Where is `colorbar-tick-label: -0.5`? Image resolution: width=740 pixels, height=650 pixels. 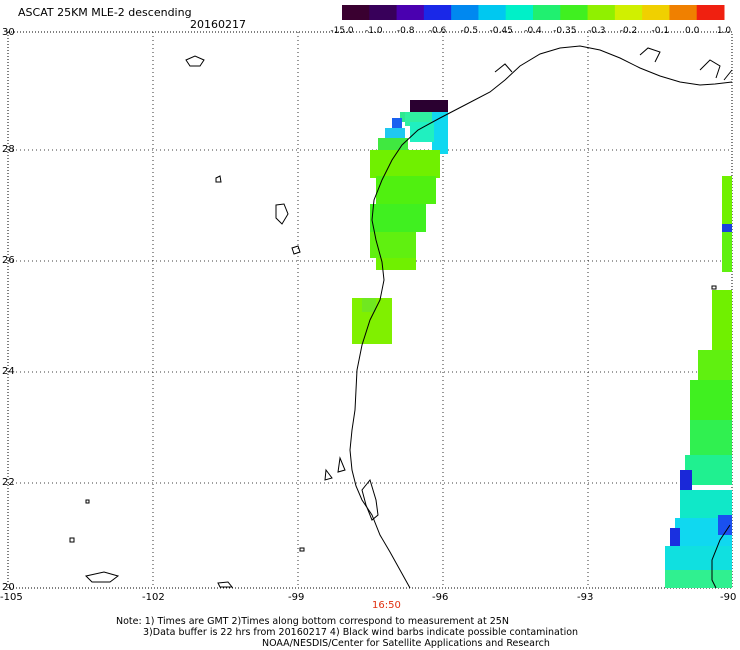 colorbar-tick-label: -0.5 is located at coordinates (469, 31).